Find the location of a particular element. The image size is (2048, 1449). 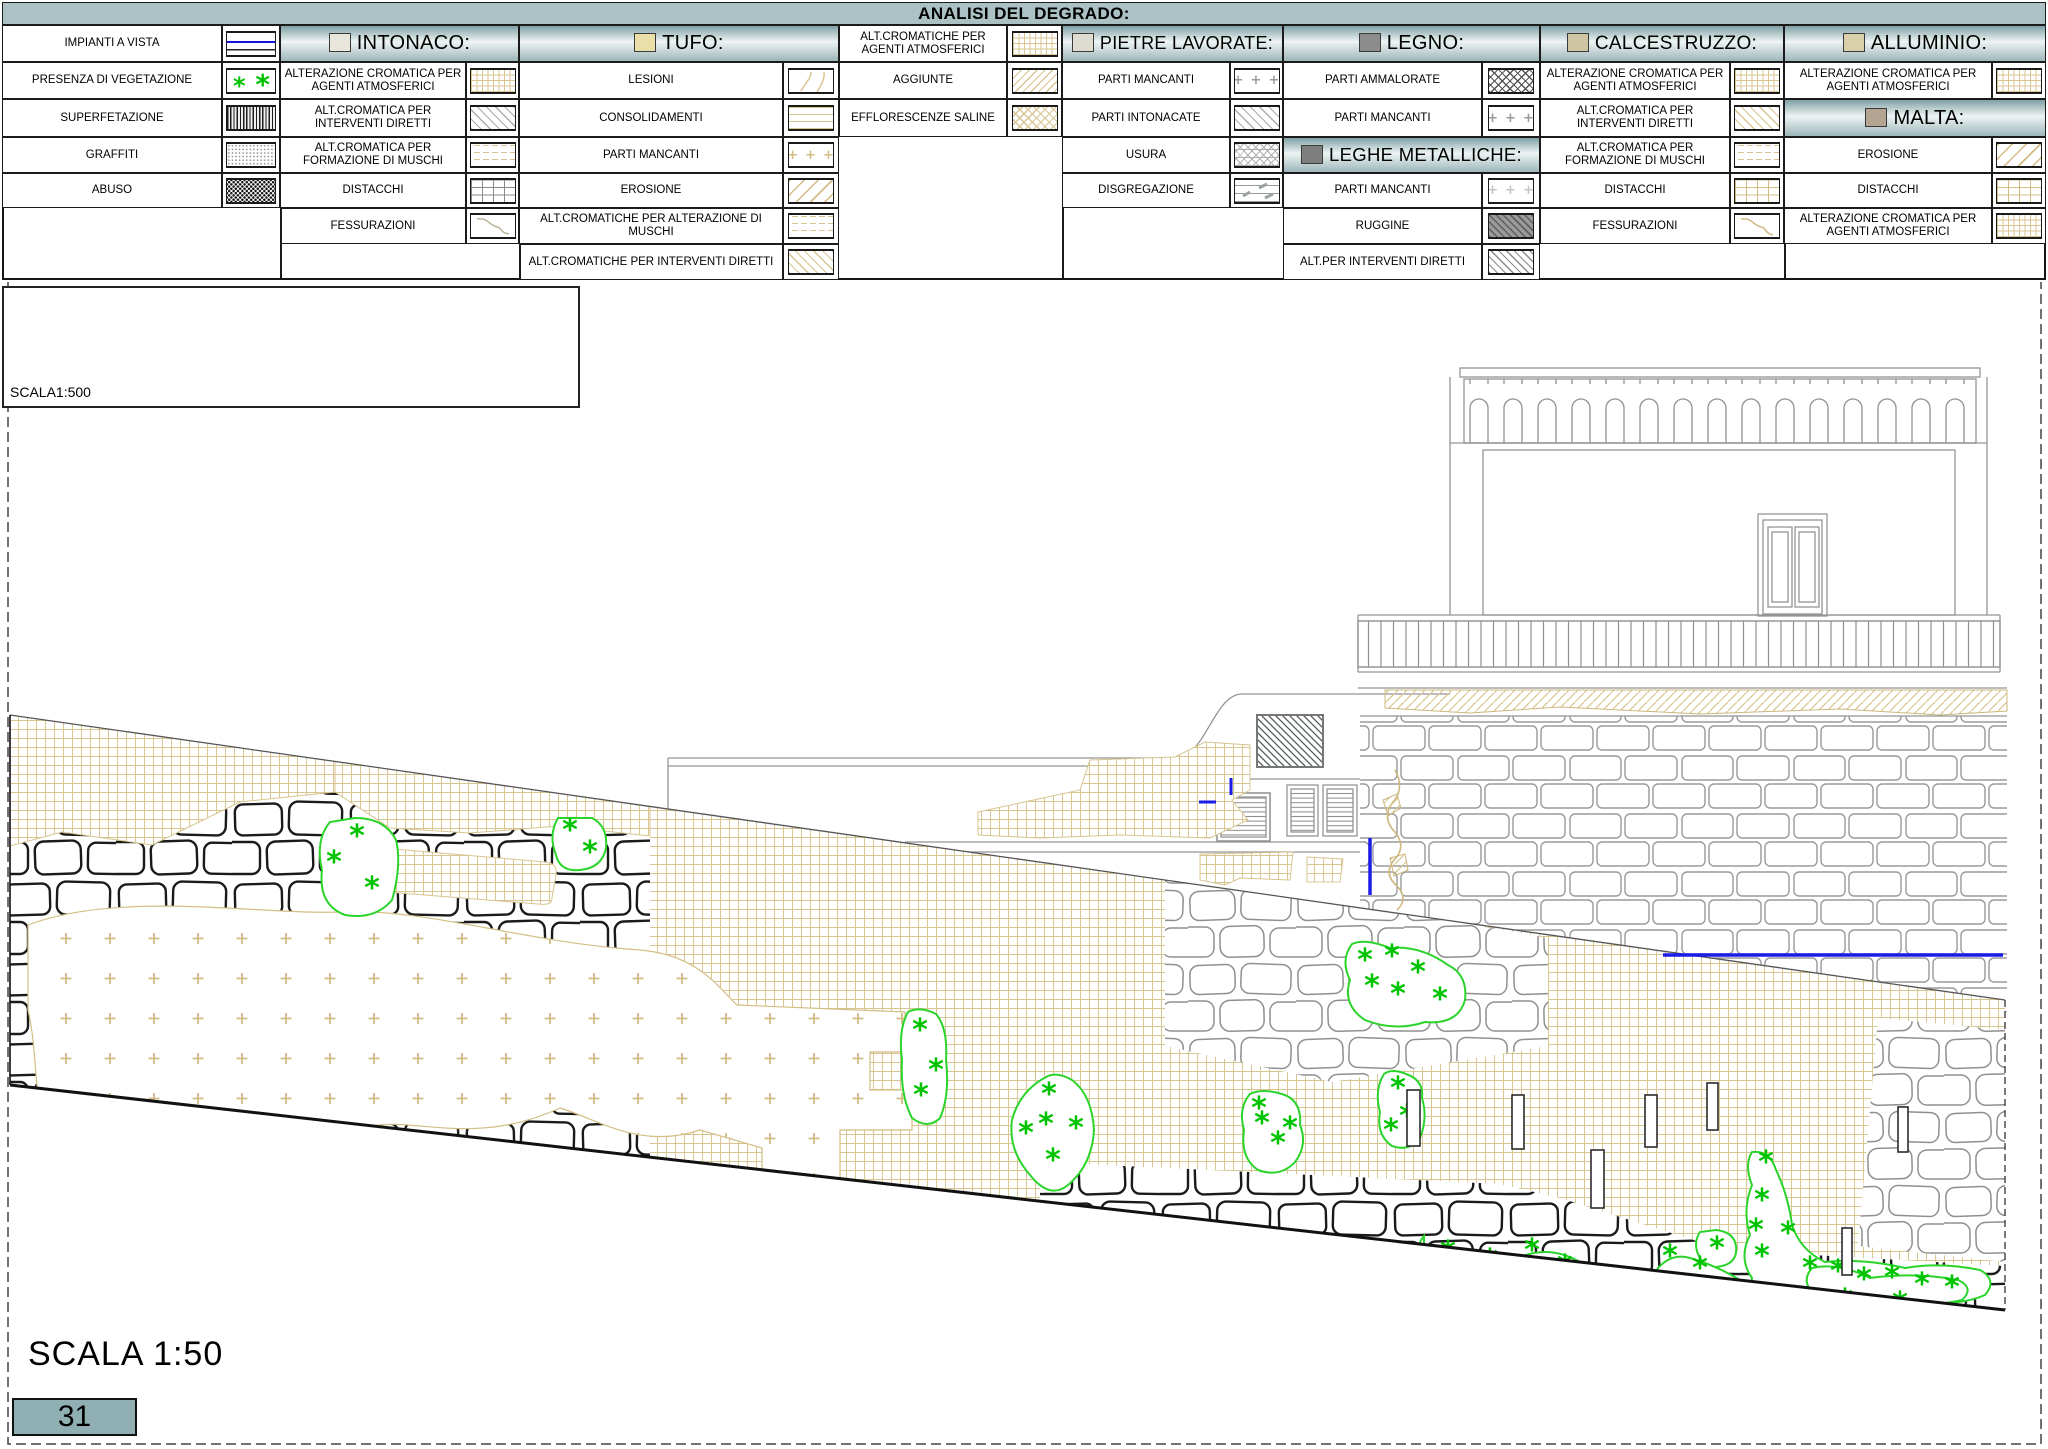

legend-label: EFFLORESCENZE SALINE is located at coordinates (923, 118).